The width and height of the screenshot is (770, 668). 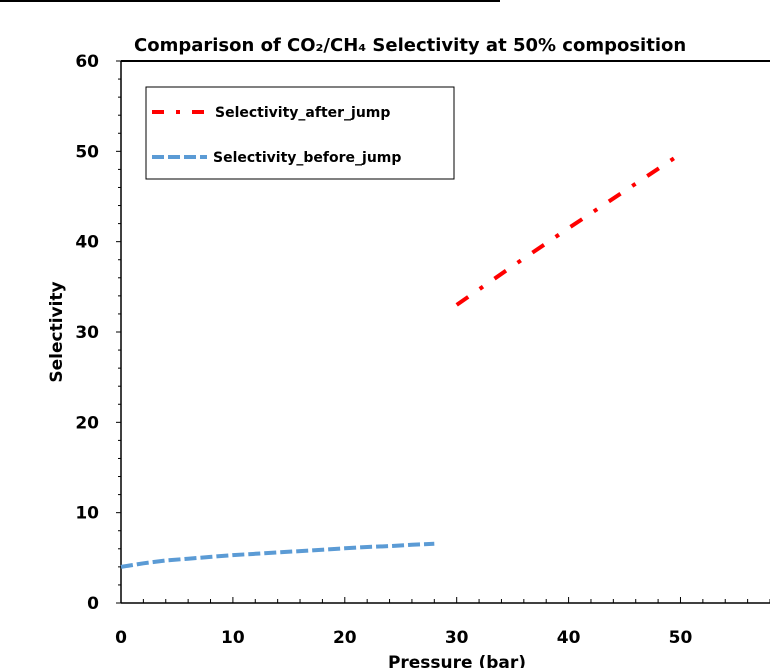 I want to click on y-tick-label: 40, so click(x=87, y=243).